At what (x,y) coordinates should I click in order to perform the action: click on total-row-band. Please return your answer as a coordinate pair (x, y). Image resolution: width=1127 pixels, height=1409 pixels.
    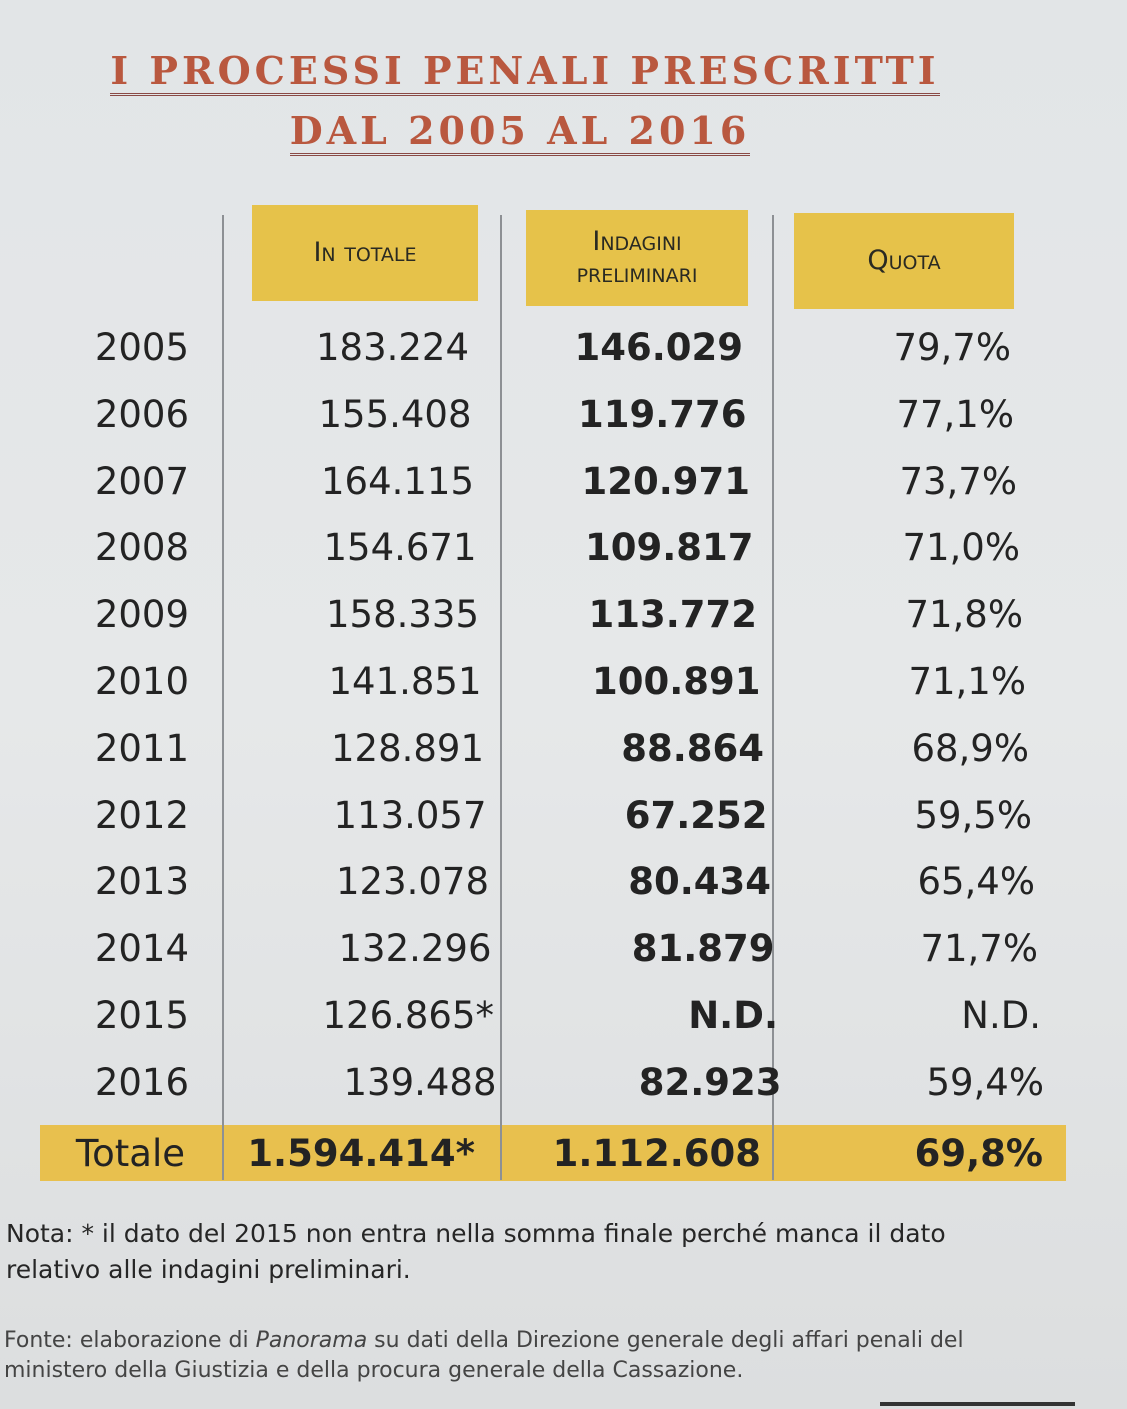
    Looking at the image, I should click on (553, 1153).